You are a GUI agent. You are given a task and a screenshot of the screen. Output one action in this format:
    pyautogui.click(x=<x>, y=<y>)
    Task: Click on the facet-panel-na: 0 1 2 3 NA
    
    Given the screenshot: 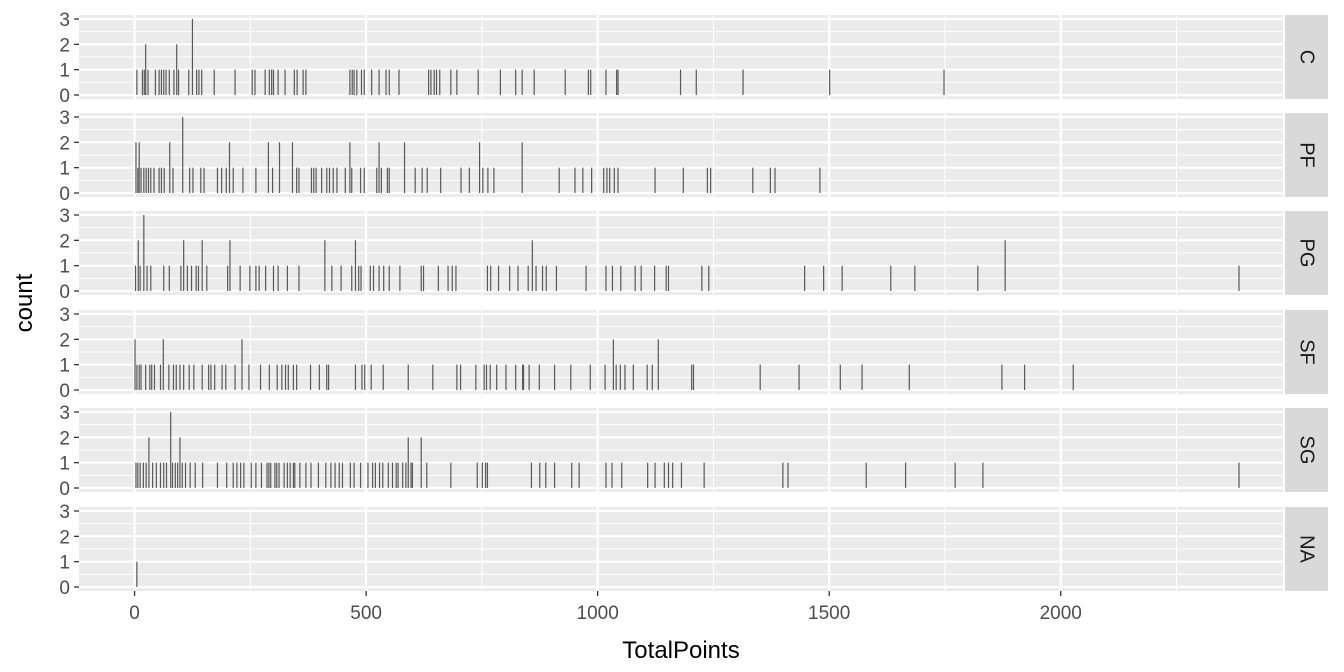 What is the action you would take?
    pyautogui.click(x=693, y=550)
    